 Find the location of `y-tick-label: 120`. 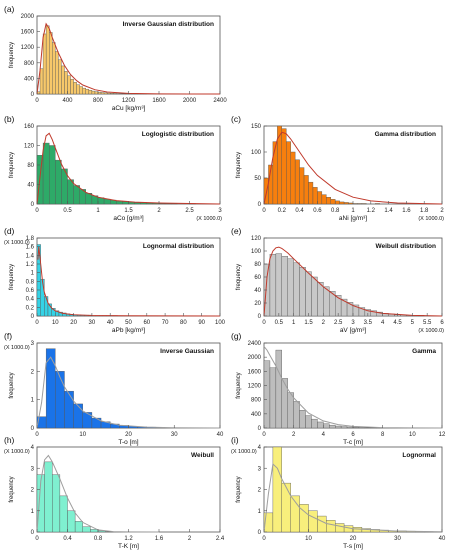

y-tick-label: 120 is located at coordinates (256, 239).